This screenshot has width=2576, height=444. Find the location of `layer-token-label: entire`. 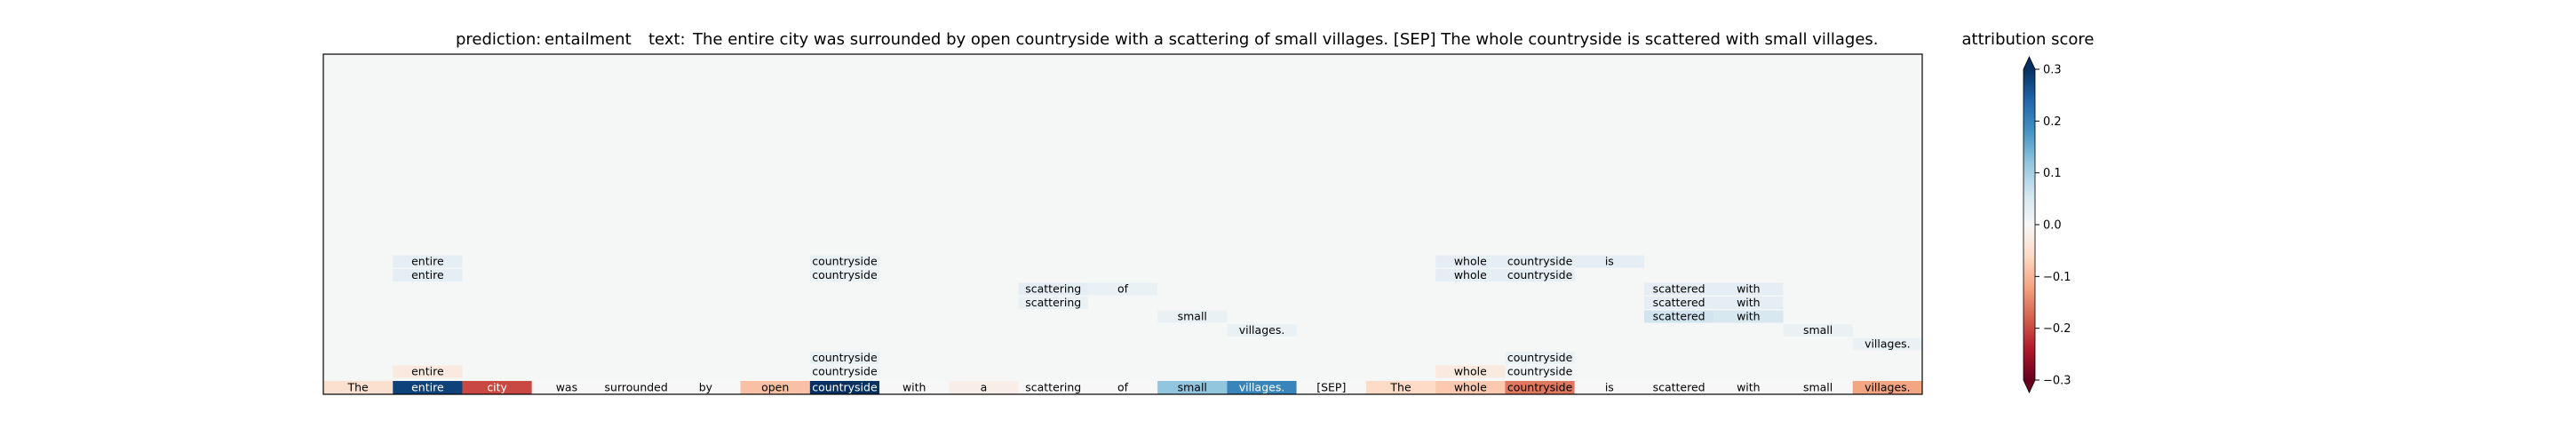

layer-token-label: entire is located at coordinates (427, 371).